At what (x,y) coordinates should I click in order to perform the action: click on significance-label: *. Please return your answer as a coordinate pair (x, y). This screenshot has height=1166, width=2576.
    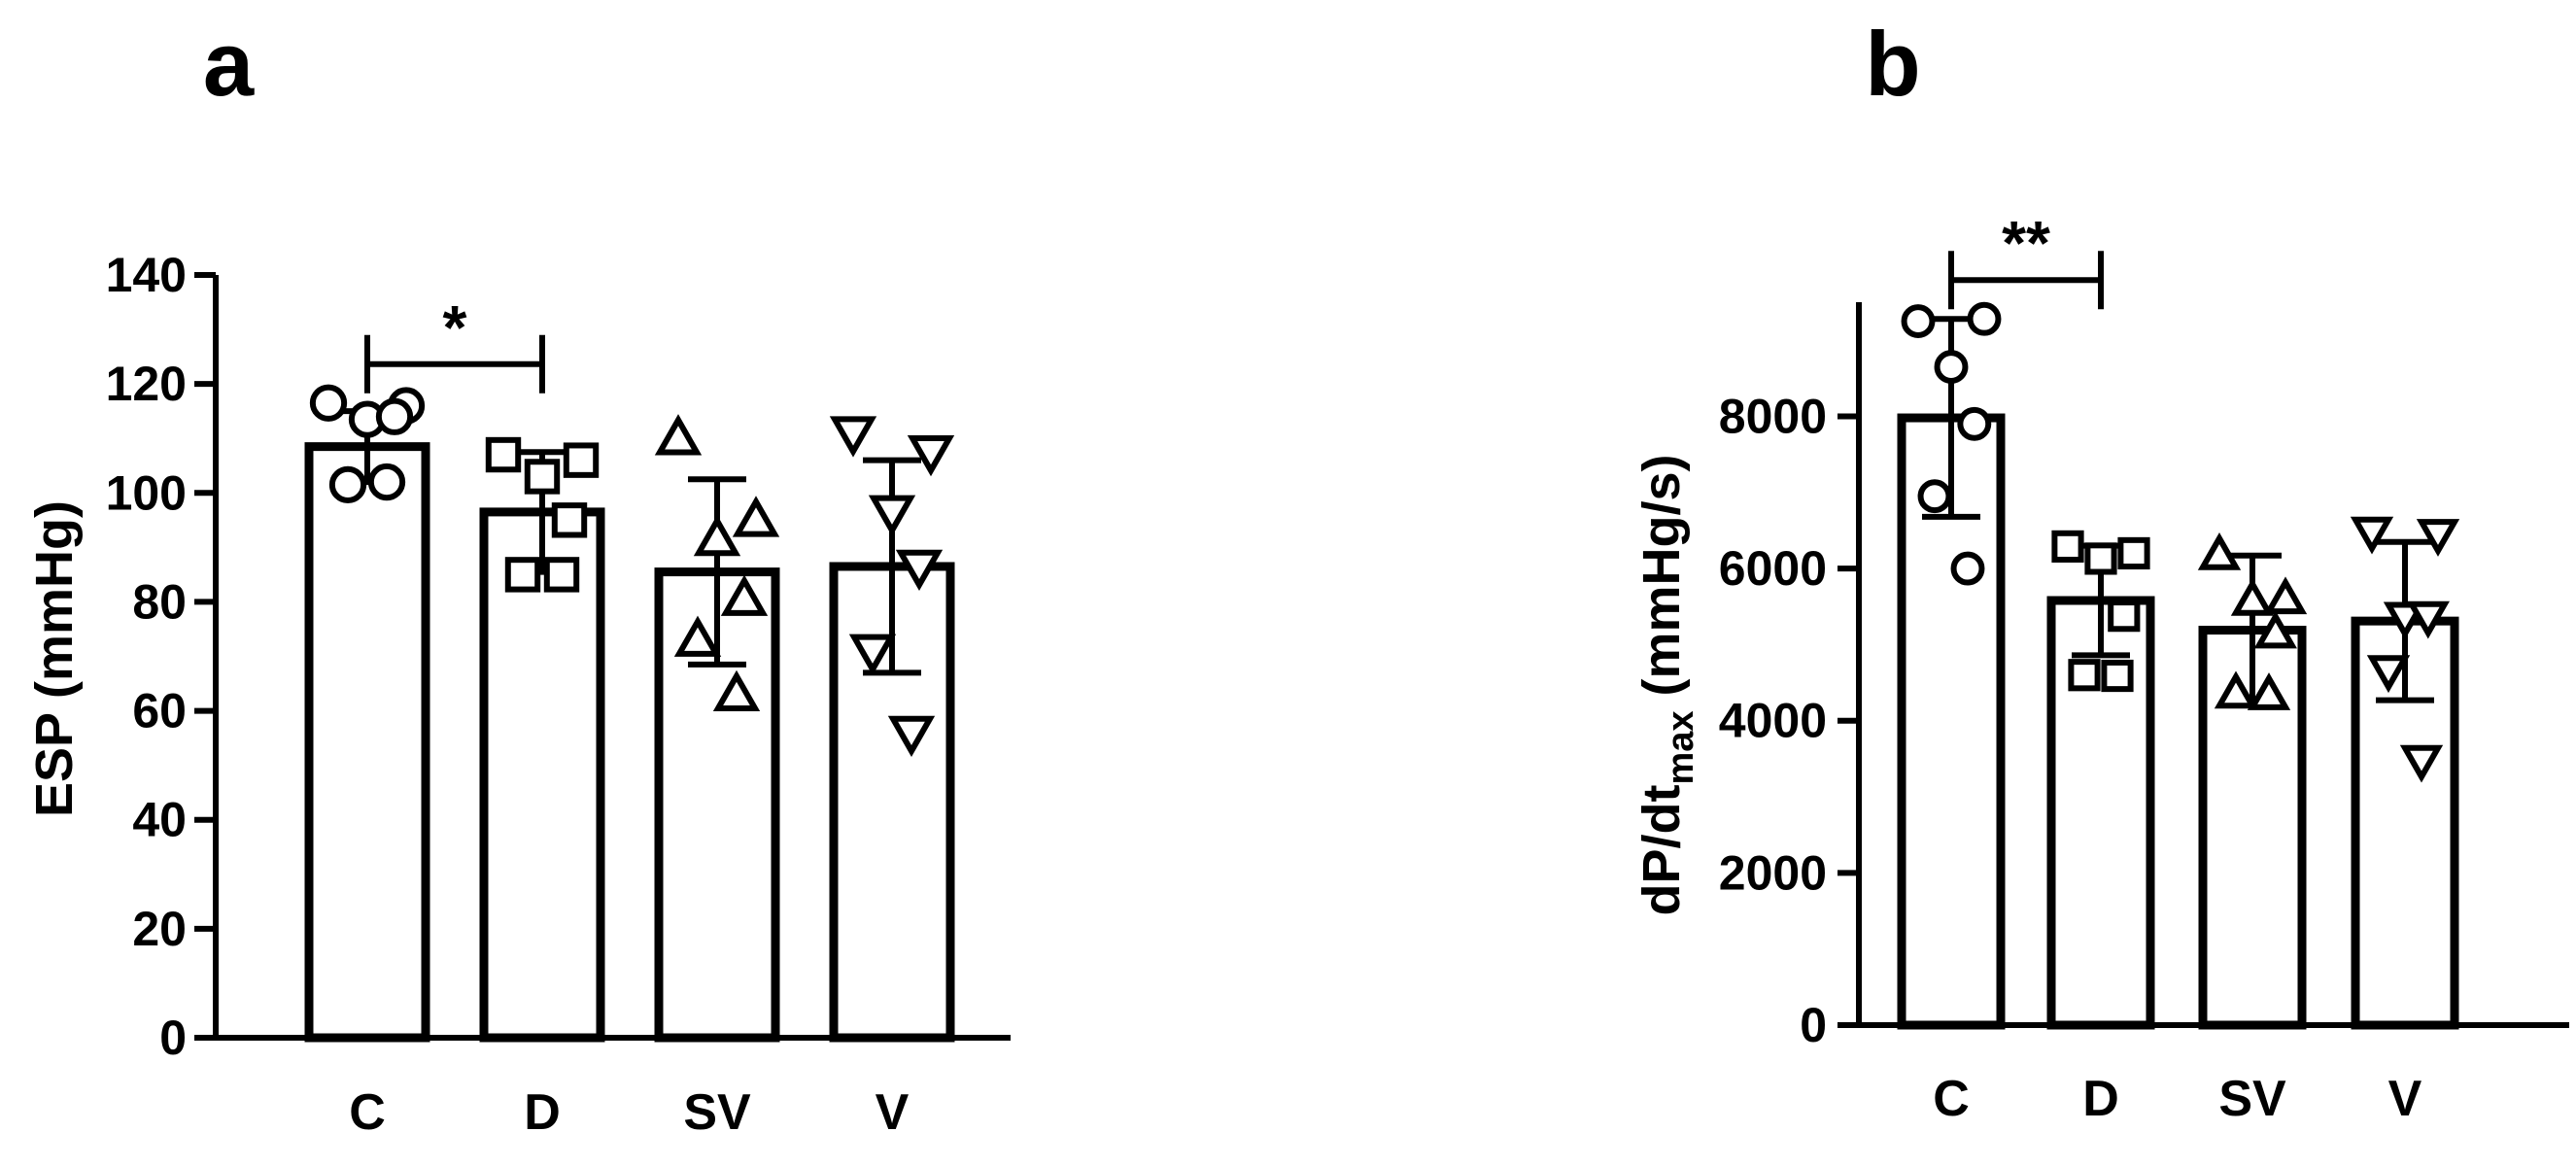
    Looking at the image, I should click on (455, 327).